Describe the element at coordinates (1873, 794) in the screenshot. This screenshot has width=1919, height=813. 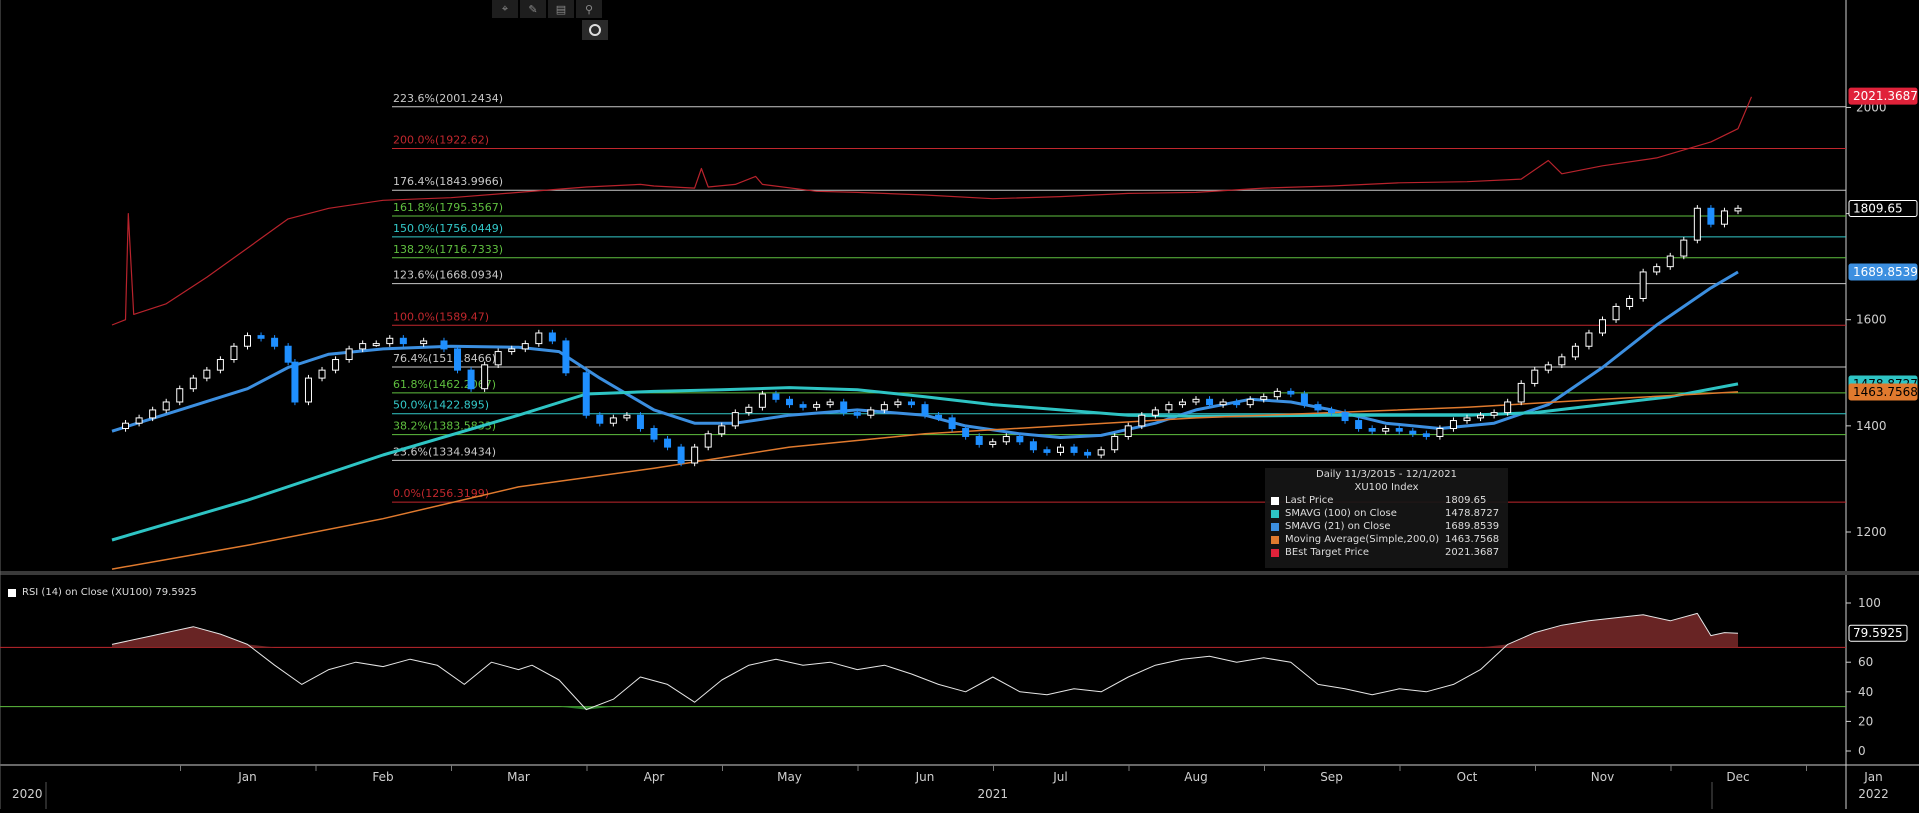
I see `year-label: 2022` at that location.